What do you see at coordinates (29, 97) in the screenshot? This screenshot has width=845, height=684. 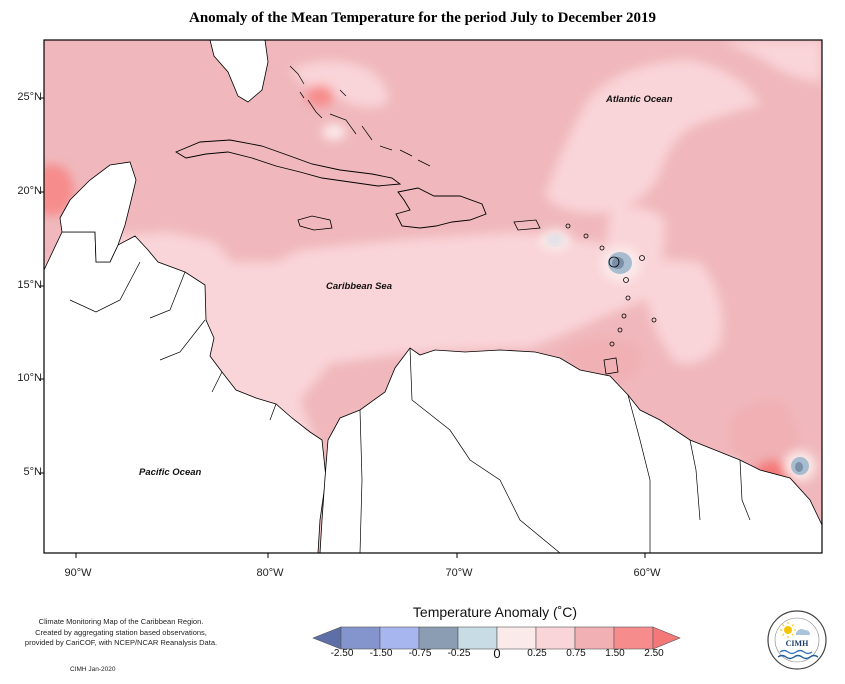 I see `lat-label-25: 25°N` at bounding box center [29, 97].